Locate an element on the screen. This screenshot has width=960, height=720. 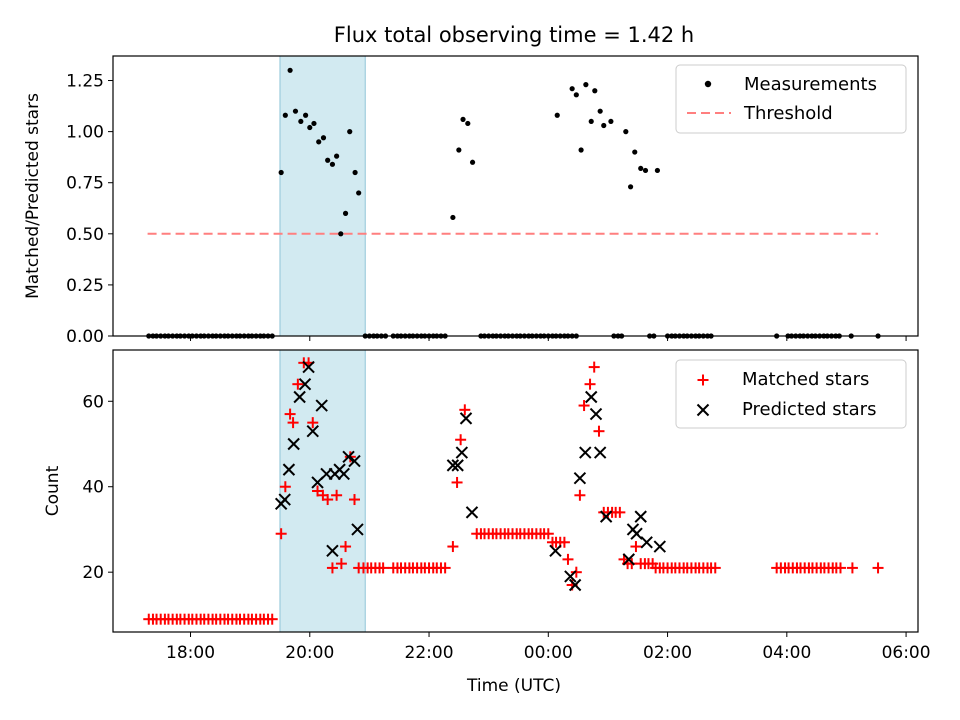
legend-threshold-label: Threshold is located at coordinates (788, 113).